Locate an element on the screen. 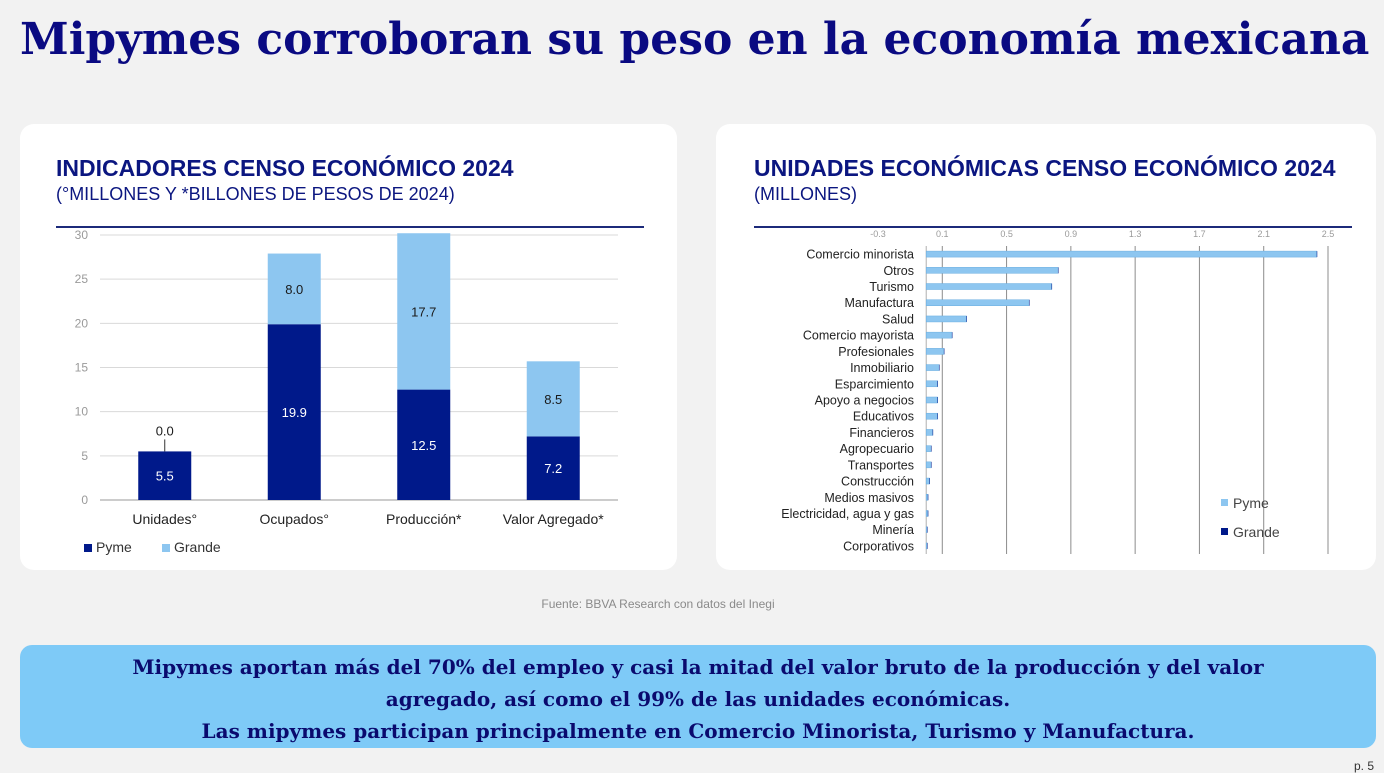 The width and height of the screenshot is (1384, 773). indicators-chart-subtitle: (°MILLONES Y *BILLONES DE PESOS DE 2024) is located at coordinates (255, 194).